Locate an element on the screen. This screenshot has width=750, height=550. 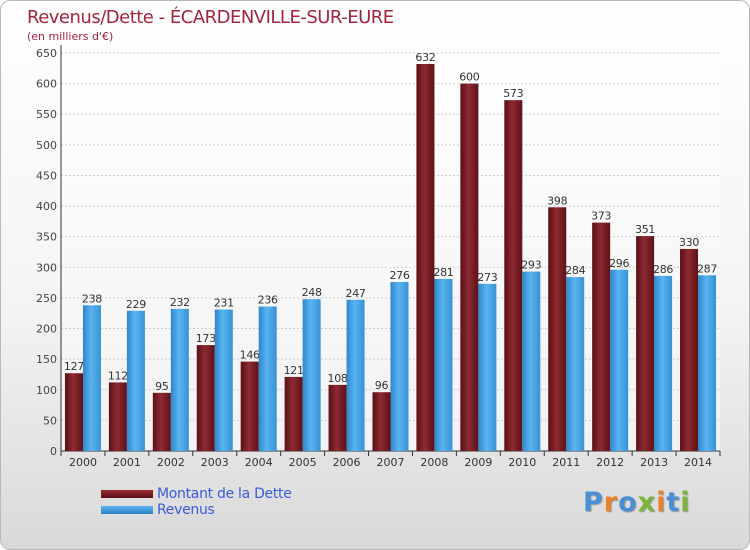
data-label-dette: 573 is located at coordinates (513, 93).